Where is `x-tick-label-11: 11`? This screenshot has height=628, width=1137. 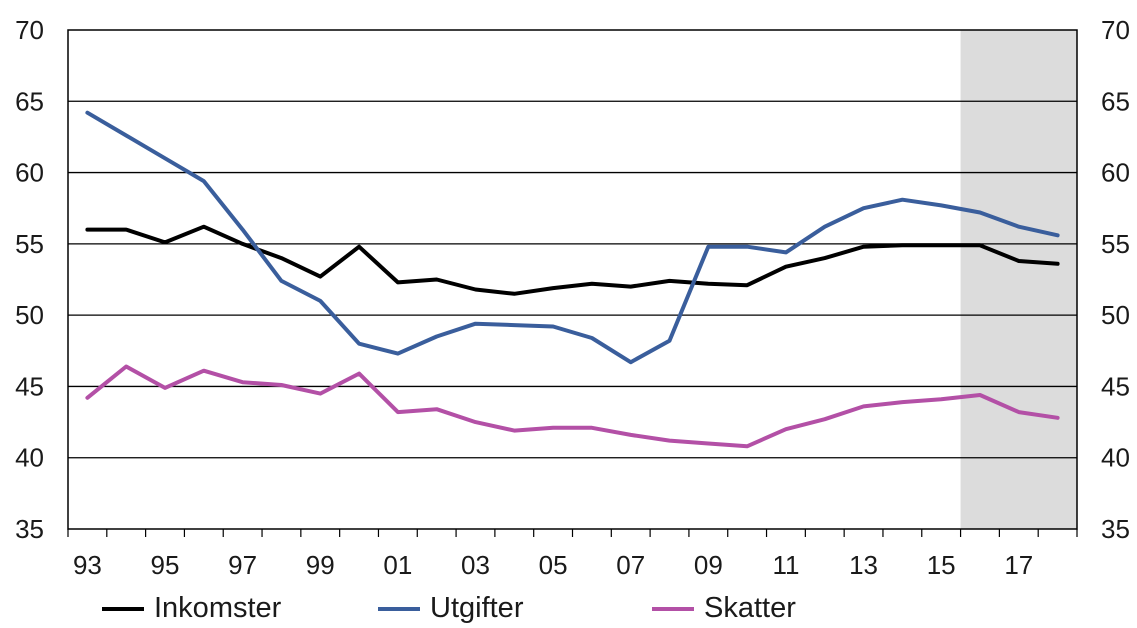 x-tick-label-11: 11 is located at coordinates (785, 565).